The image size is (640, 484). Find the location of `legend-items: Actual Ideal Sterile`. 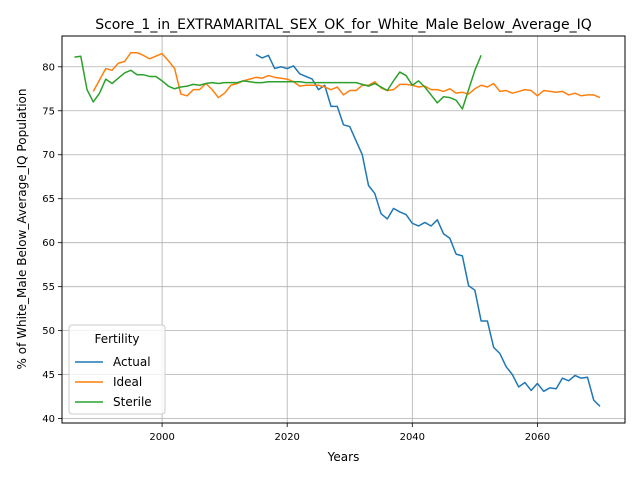

legend-items: Actual Ideal Sterile is located at coordinates (113, 382).